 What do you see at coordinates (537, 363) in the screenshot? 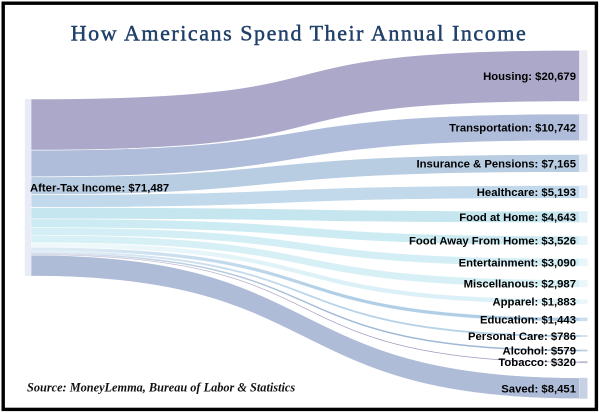
I see `svg-text: Tobacco: $320` at bounding box center [537, 363].